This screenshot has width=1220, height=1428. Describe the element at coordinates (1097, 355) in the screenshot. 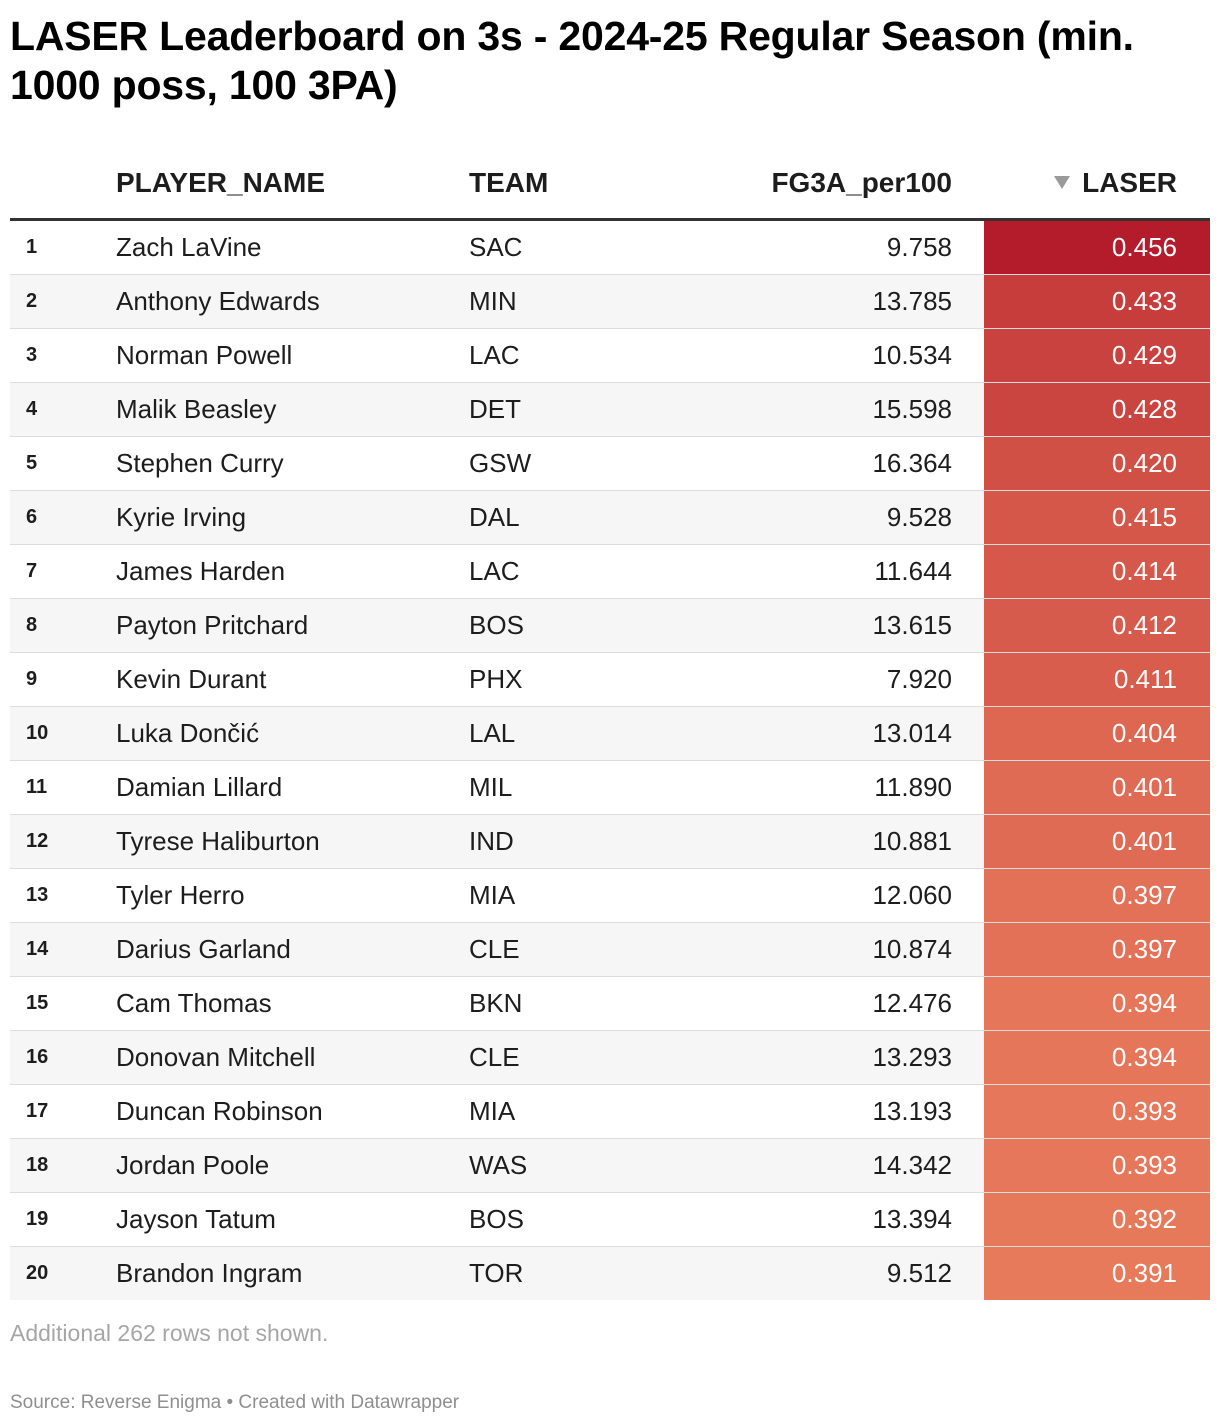

I see `row-laser-cell: 0.429` at that location.